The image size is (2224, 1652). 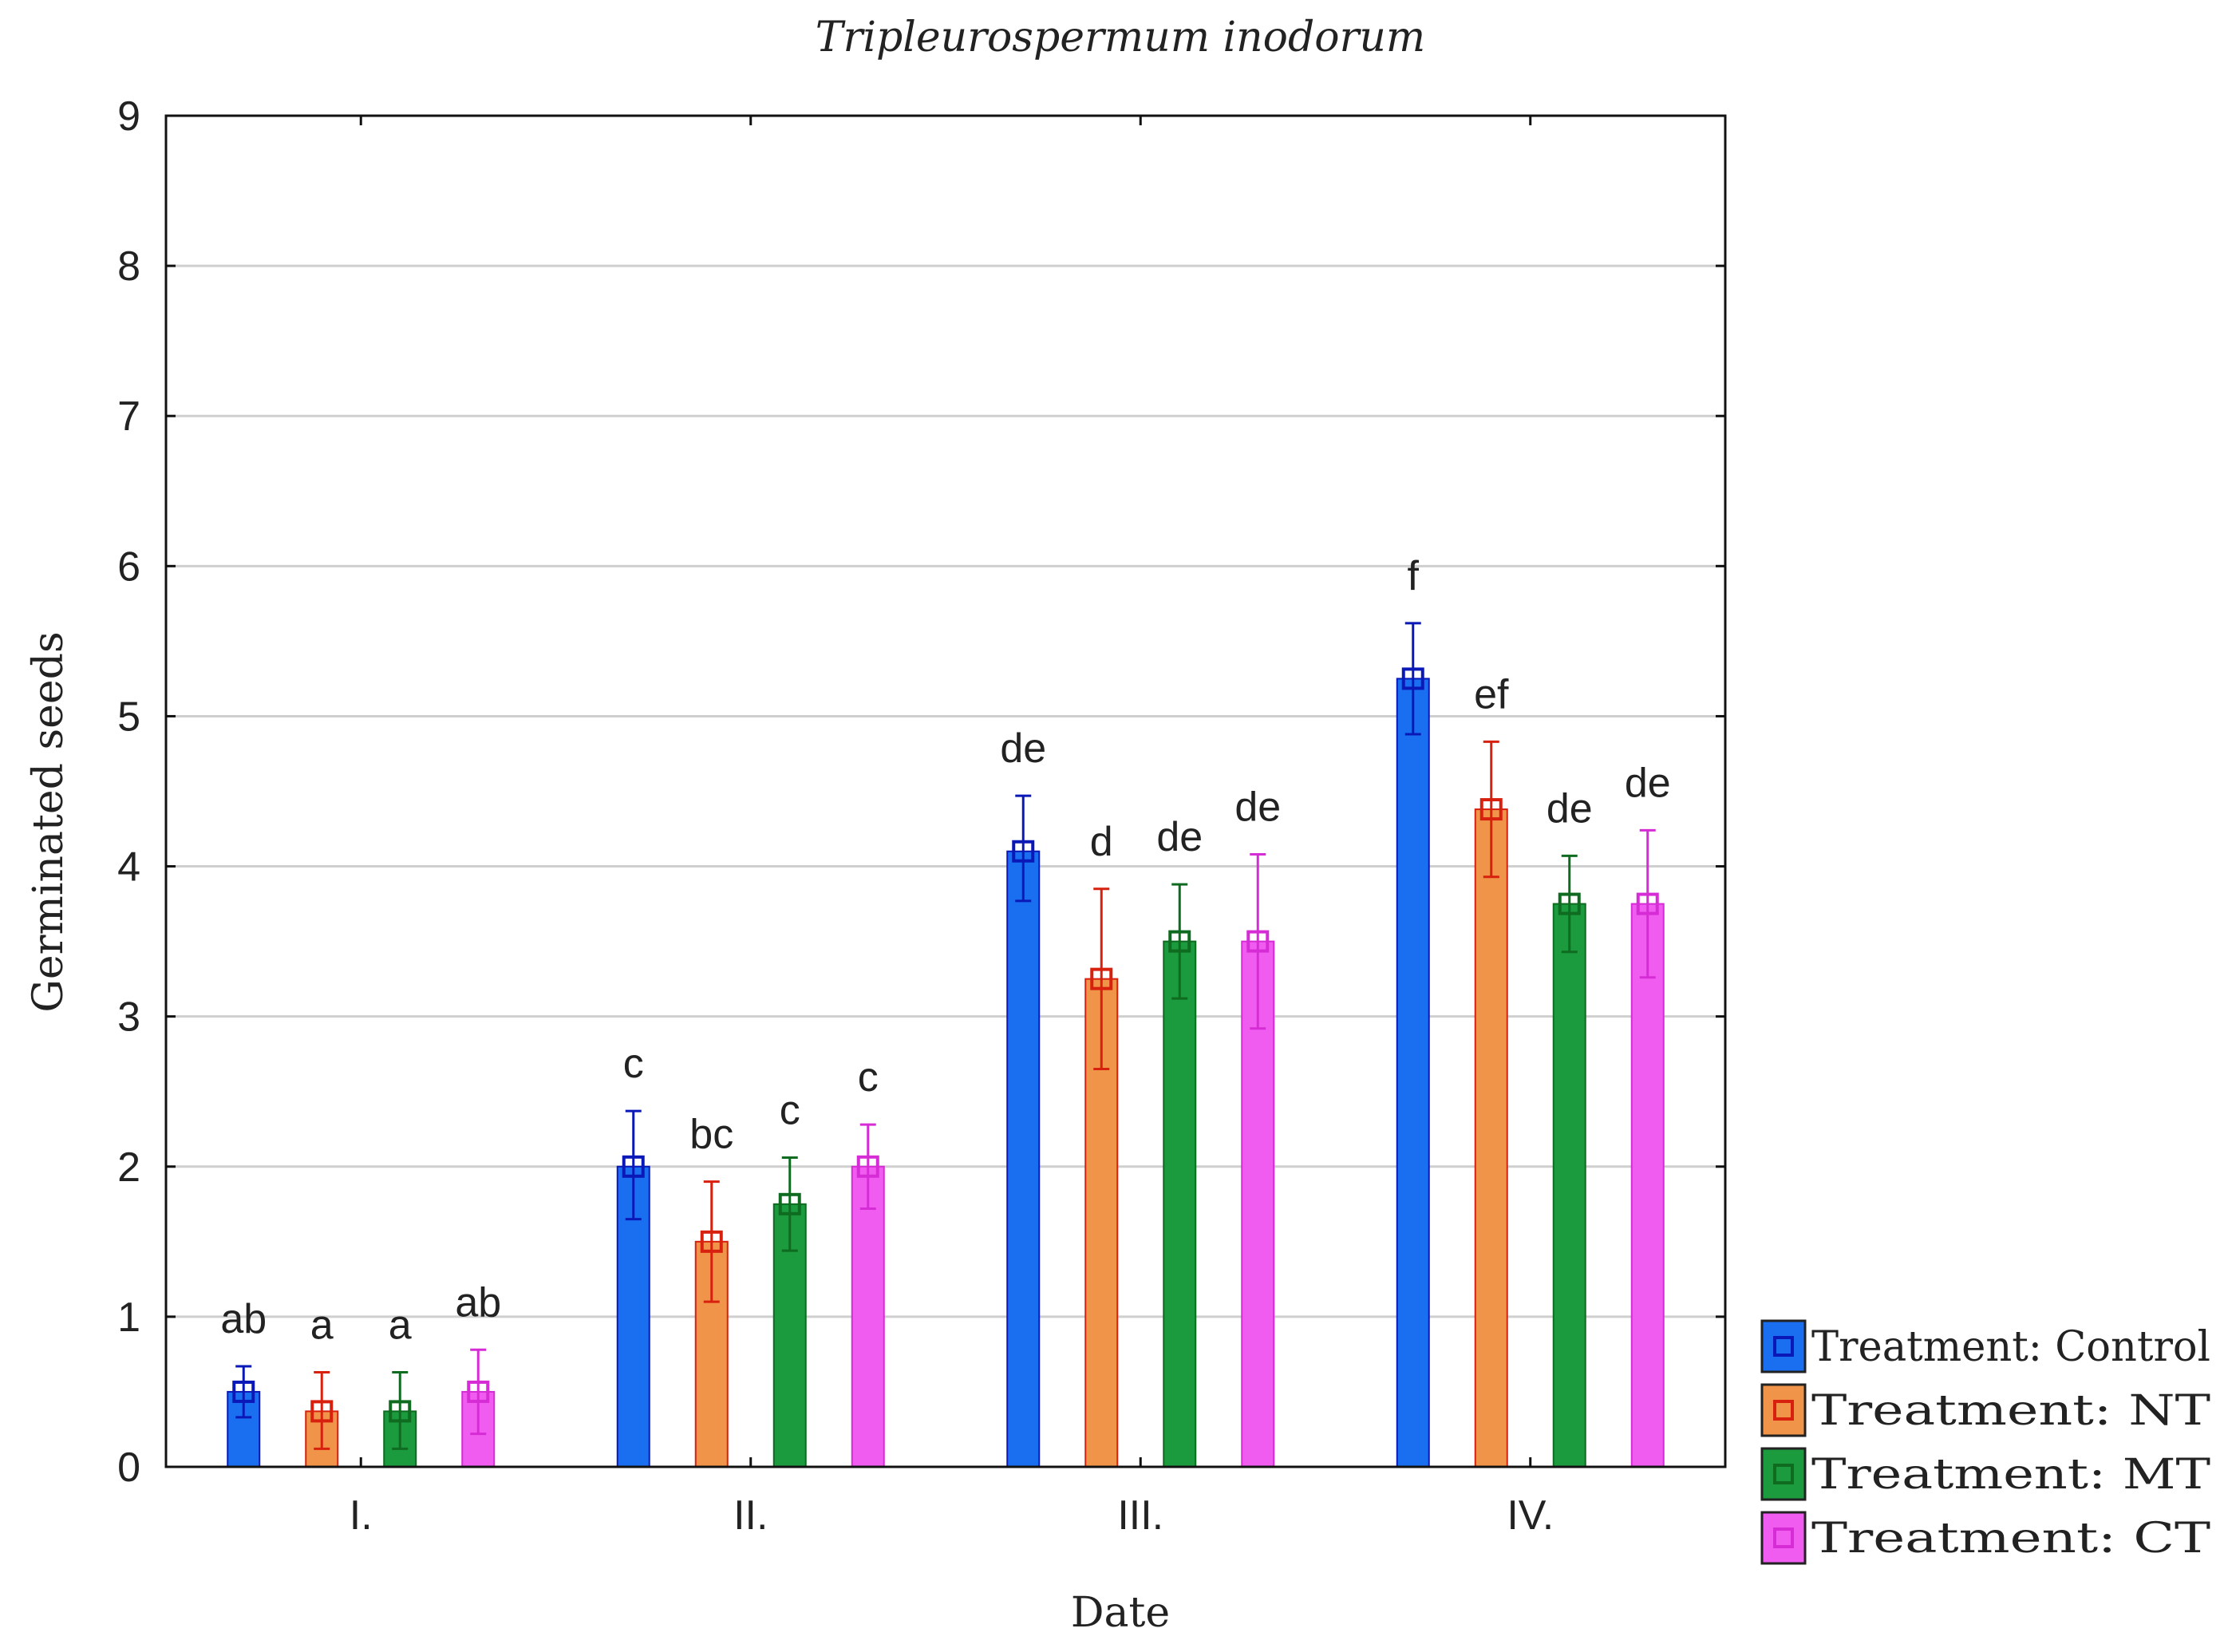 I want to click on y-tick-label: 2, so click(x=128, y=1167).